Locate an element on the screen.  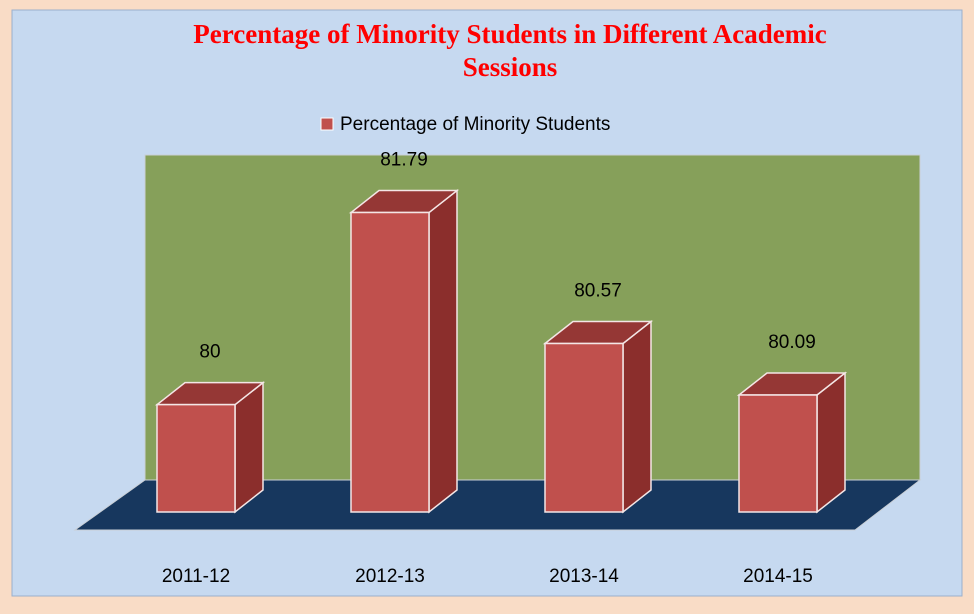
legend-swatch is located at coordinates (327, 124).